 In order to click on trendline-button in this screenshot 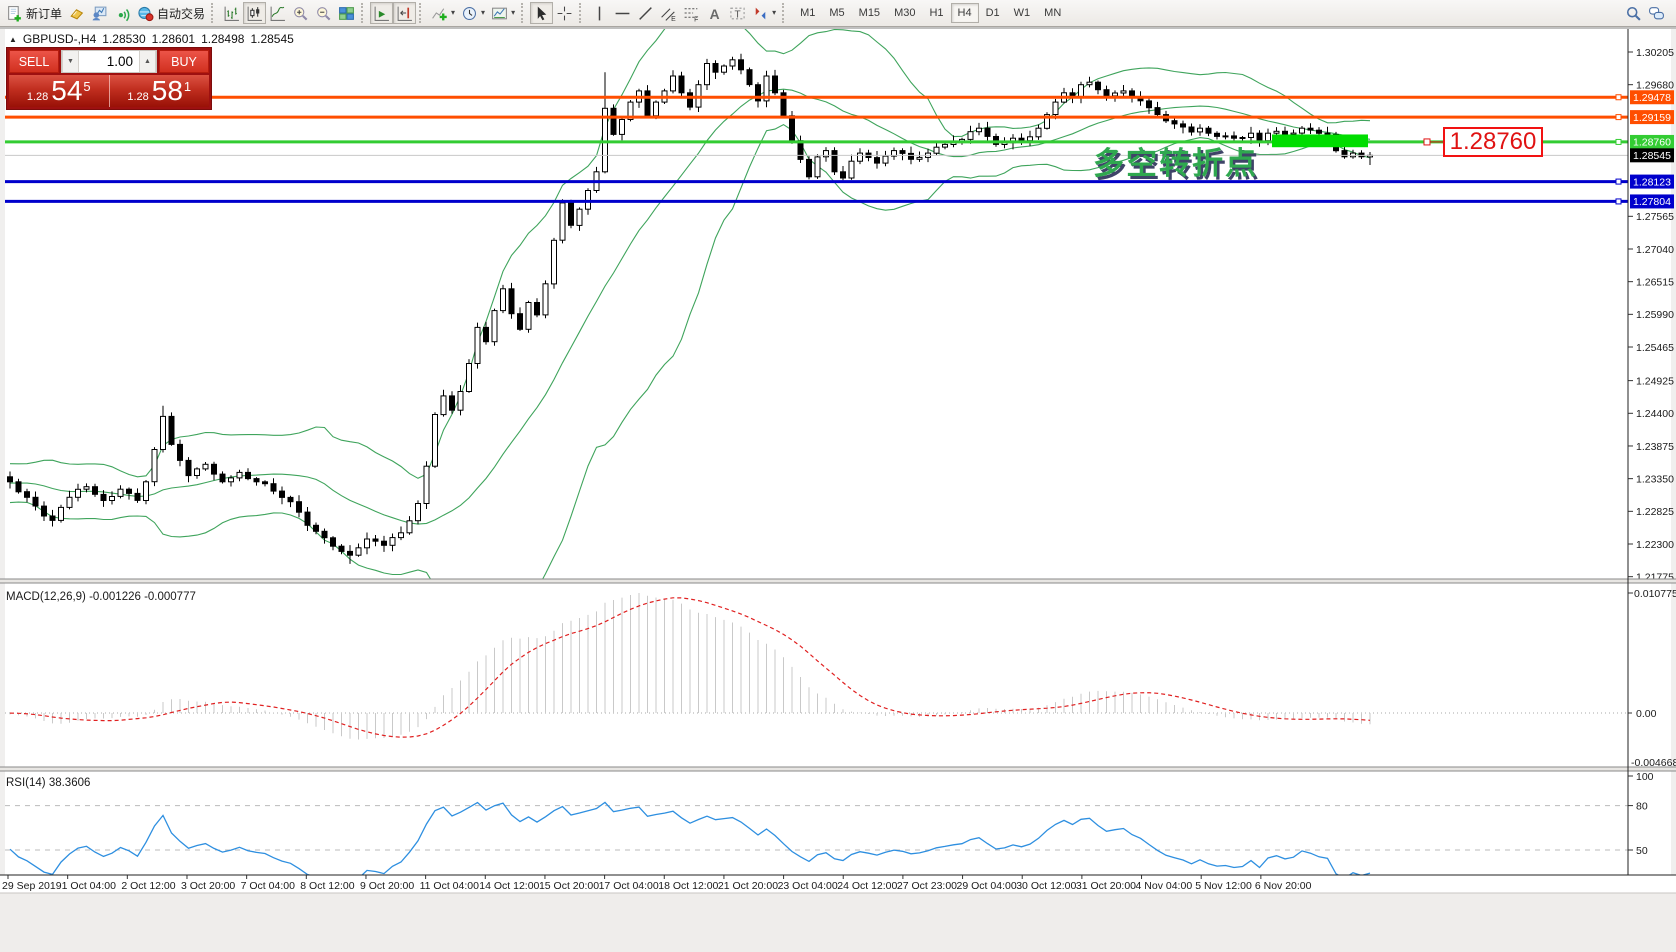, I will do `click(645, 13)`.